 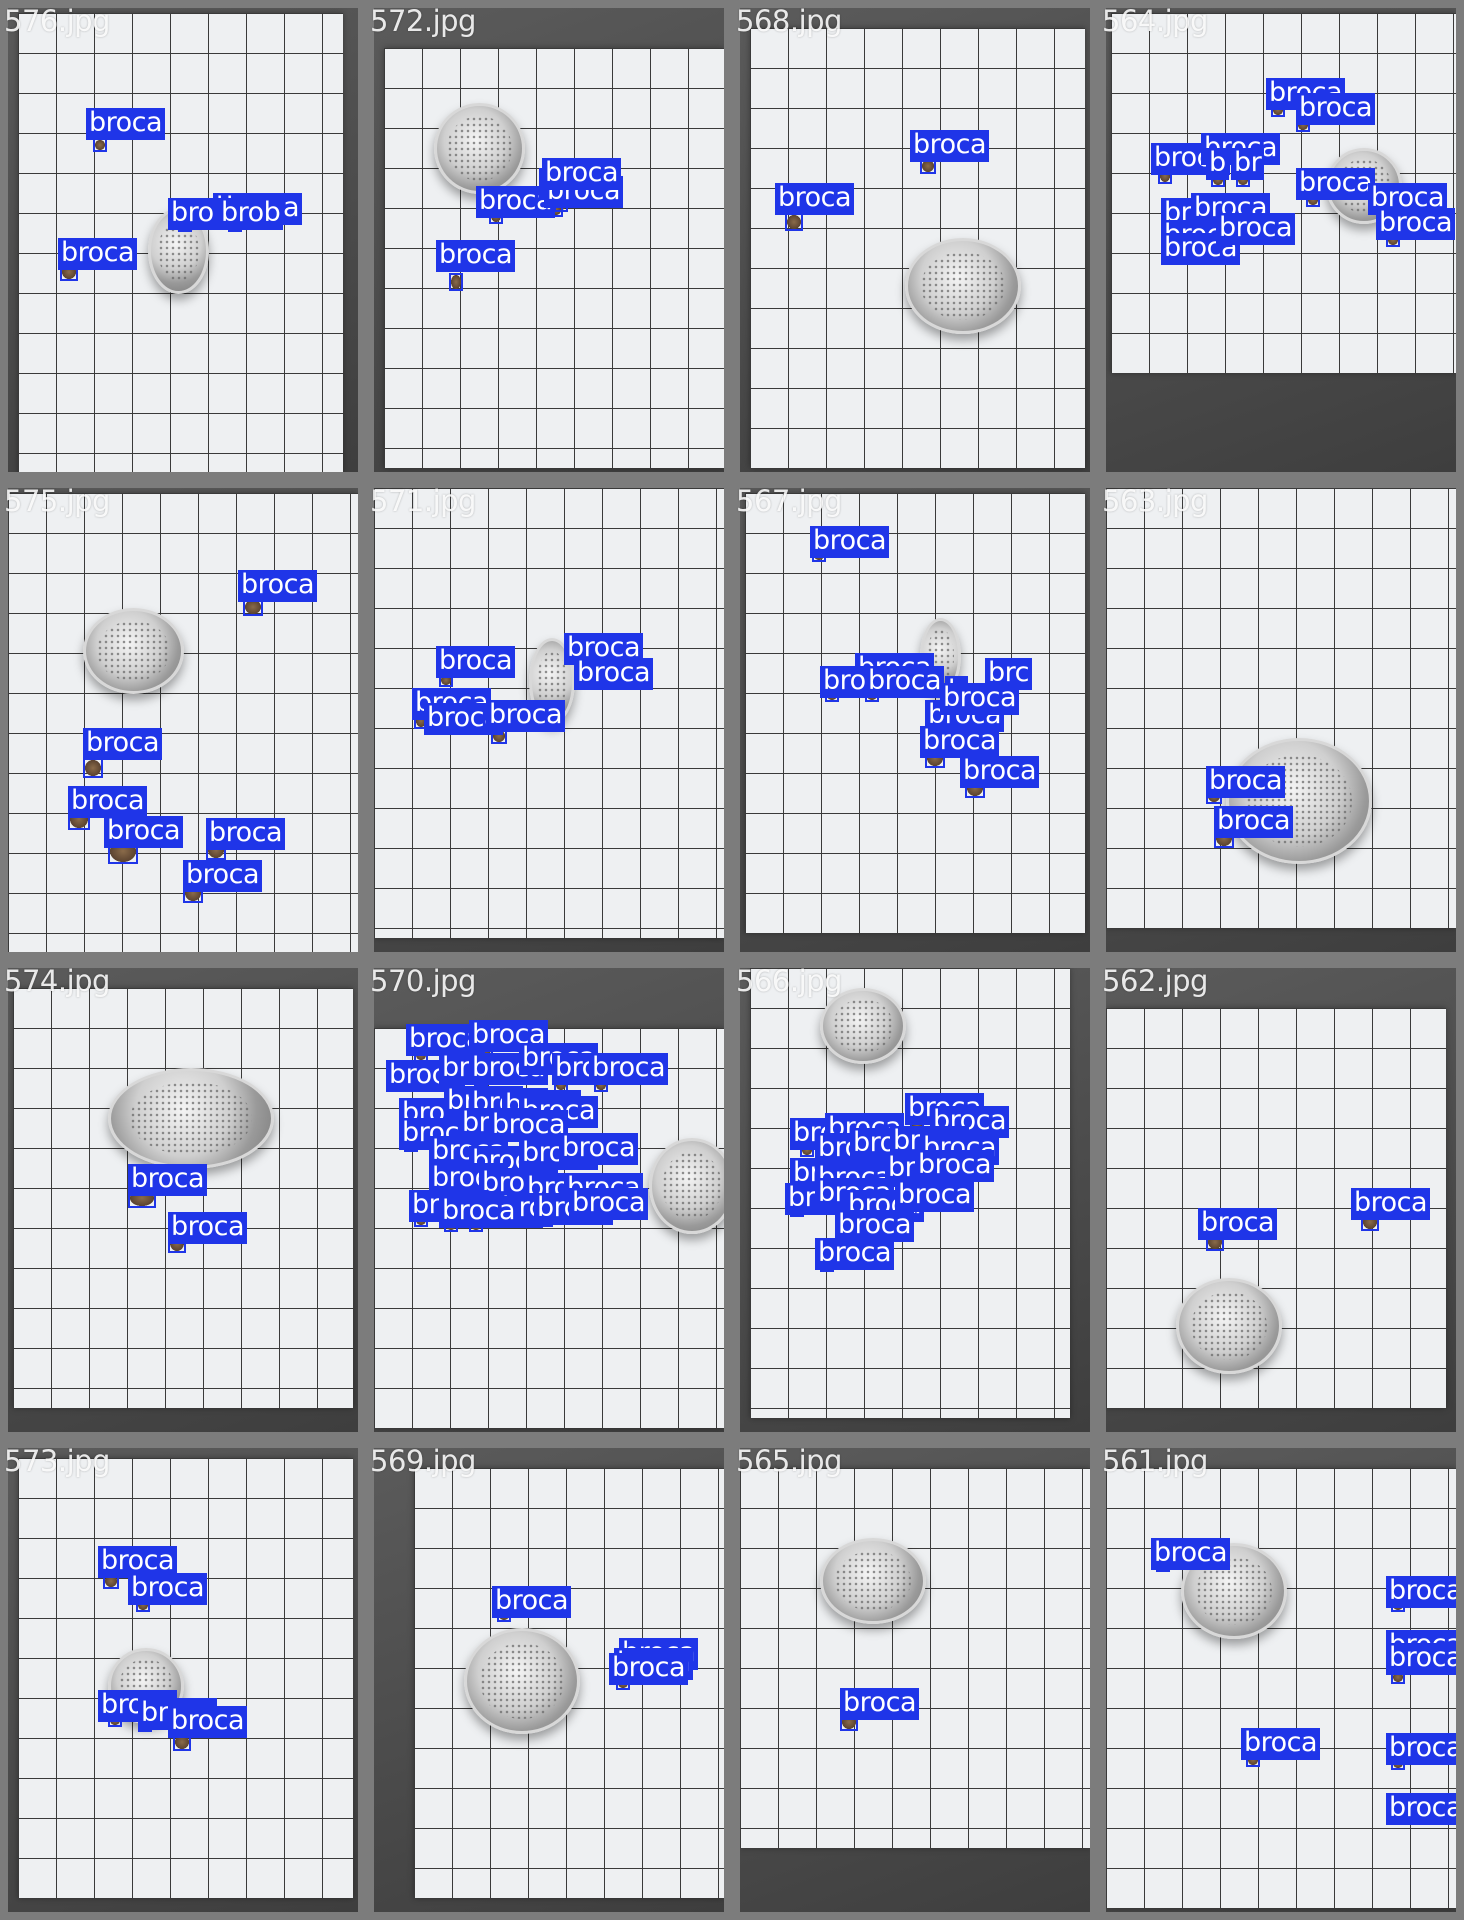 What do you see at coordinates (789, 501) in the screenshot?
I see `image-filename: 567.jpg` at bounding box center [789, 501].